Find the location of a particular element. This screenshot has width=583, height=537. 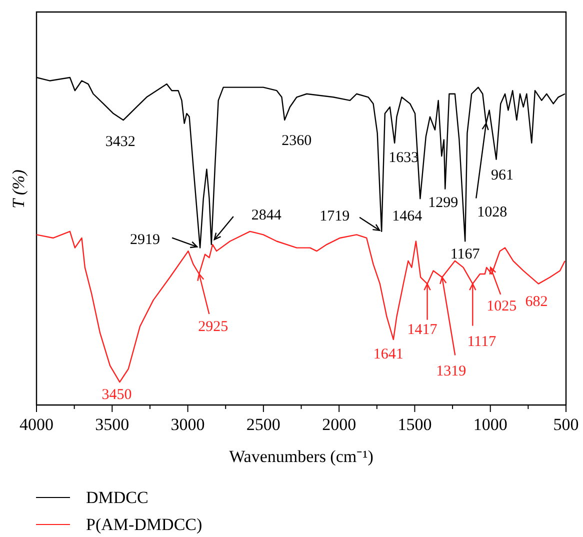

x-tick-label: 3500 is located at coordinates (112, 424).